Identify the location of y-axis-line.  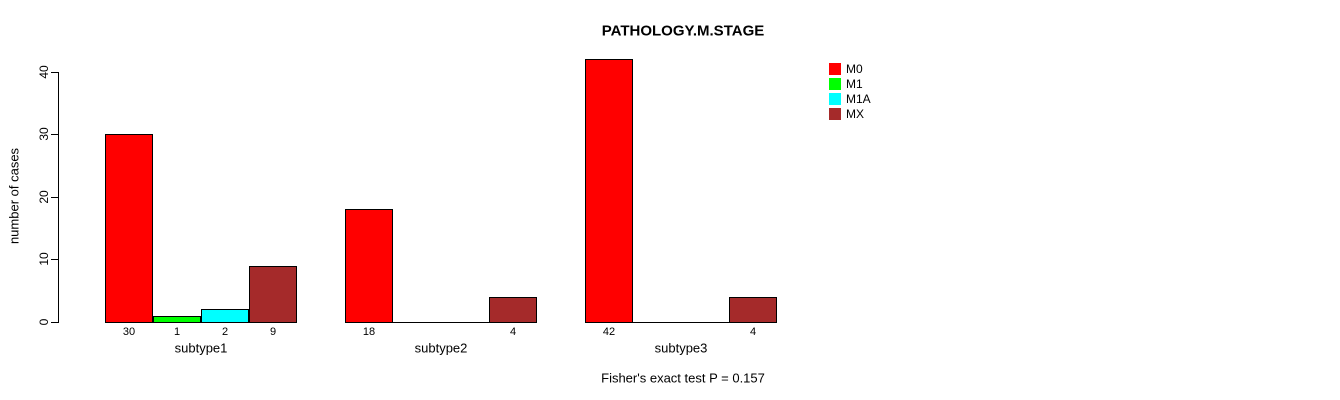
(58, 197).